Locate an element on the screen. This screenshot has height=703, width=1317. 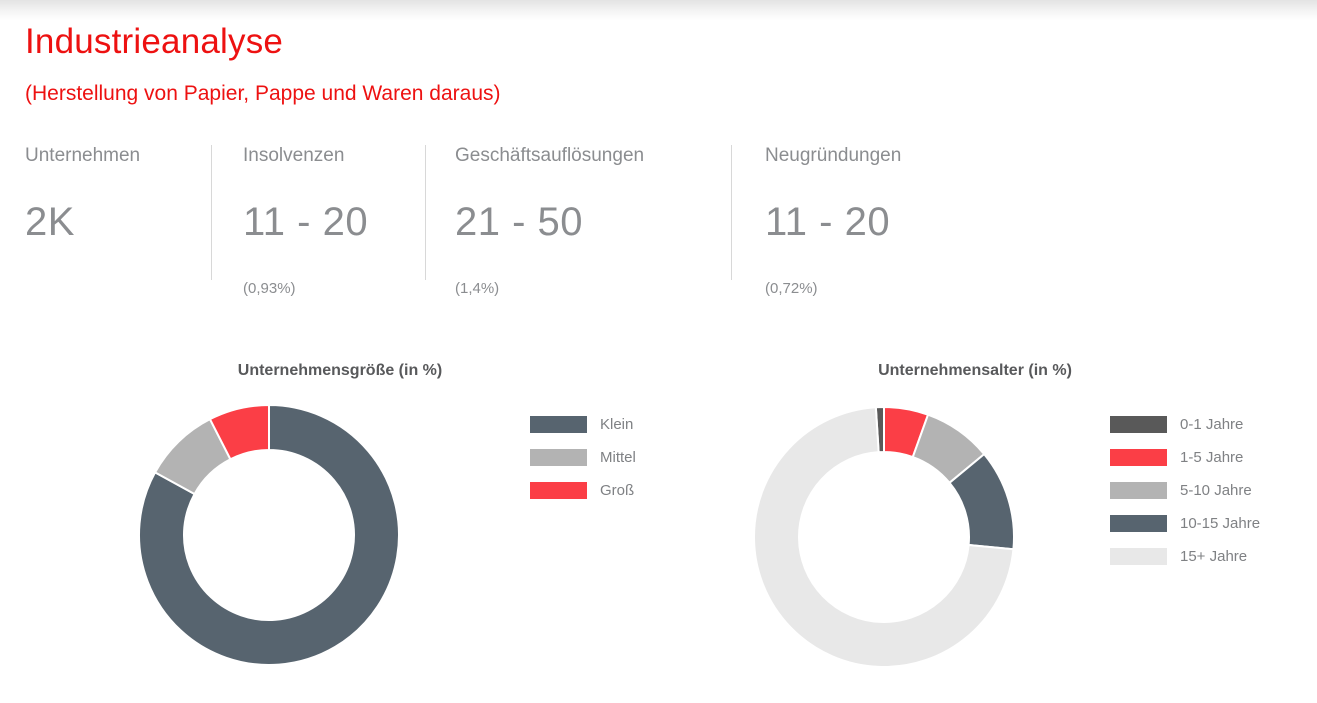
chart-legend: Klein Mittel Groß is located at coordinates (583, 465).